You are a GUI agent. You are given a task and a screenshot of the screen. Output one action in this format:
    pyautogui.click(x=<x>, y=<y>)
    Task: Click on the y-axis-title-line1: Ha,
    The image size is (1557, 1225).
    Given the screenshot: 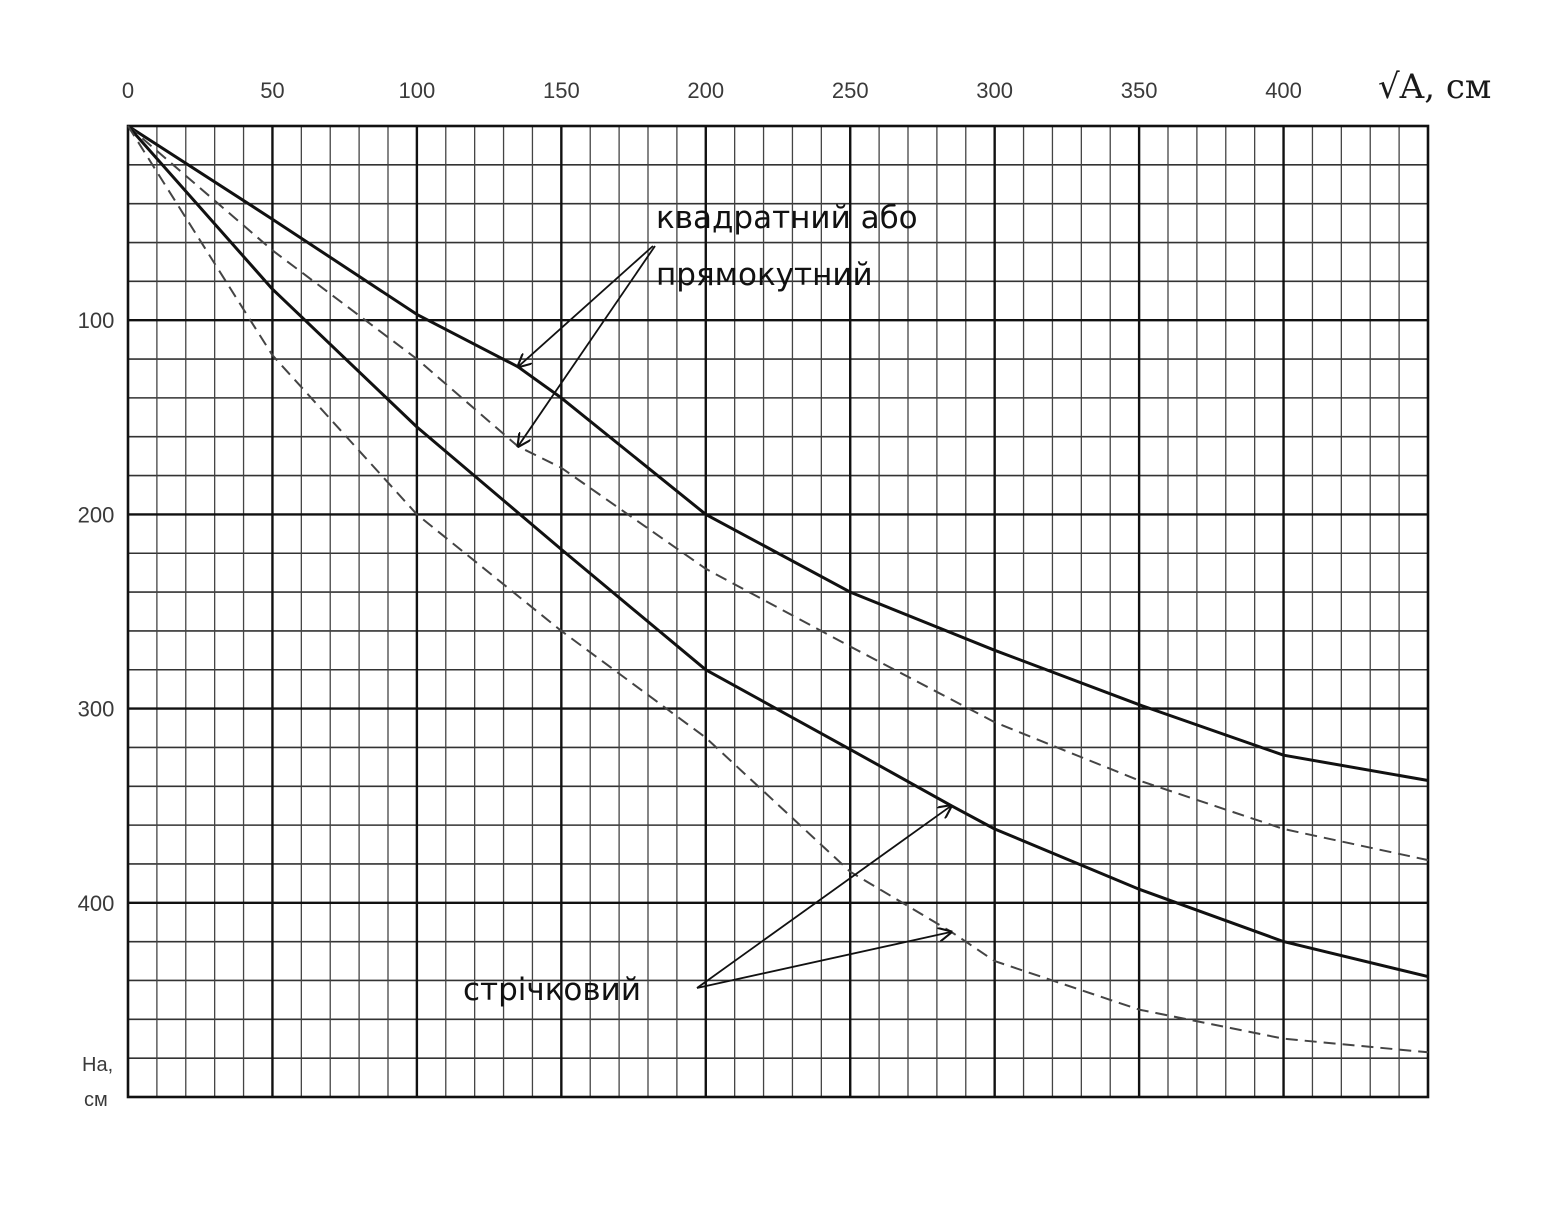 What is the action you would take?
    pyautogui.click(x=97, y=1065)
    